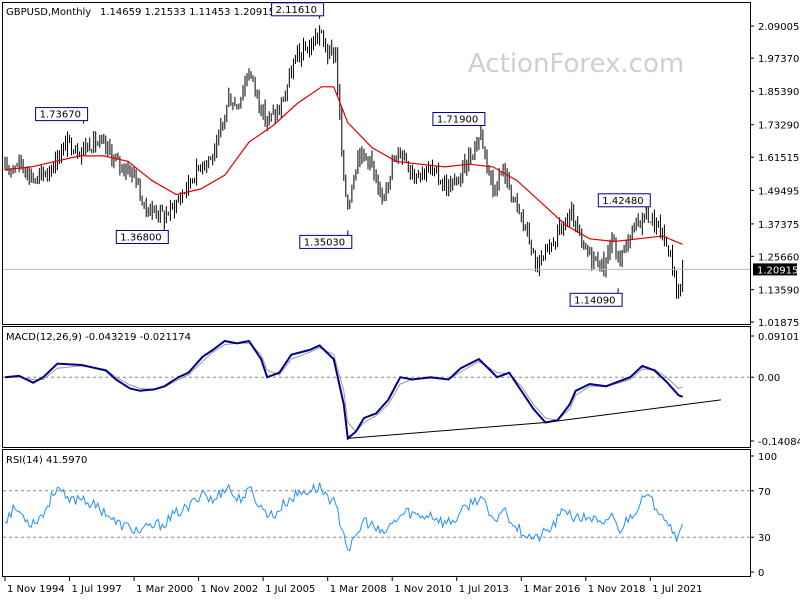  Describe the element at coordinates (764, 538) in the screenshot. I see `rsi-ytick-label-2: 30` at that location.